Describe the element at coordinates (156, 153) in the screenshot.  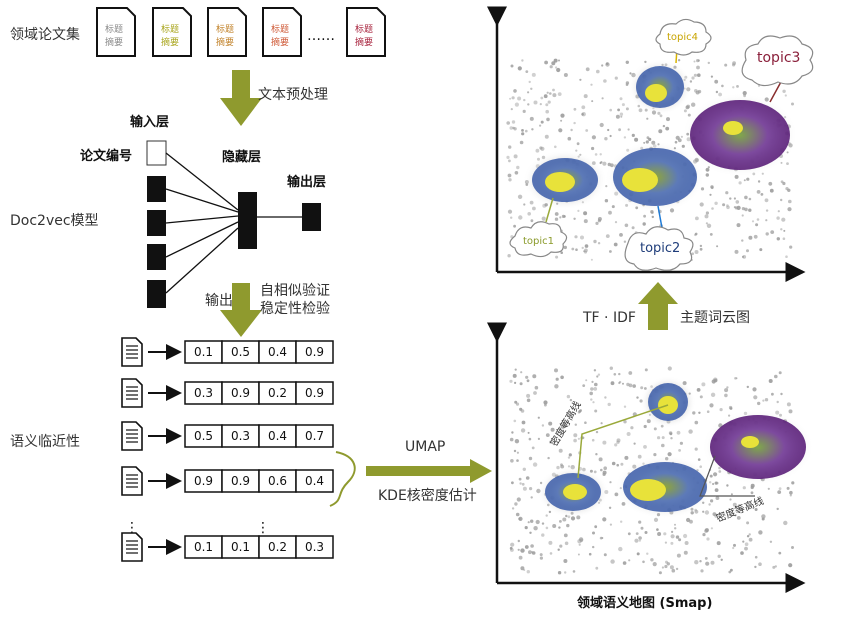
I see `paper-id-node` at that location.